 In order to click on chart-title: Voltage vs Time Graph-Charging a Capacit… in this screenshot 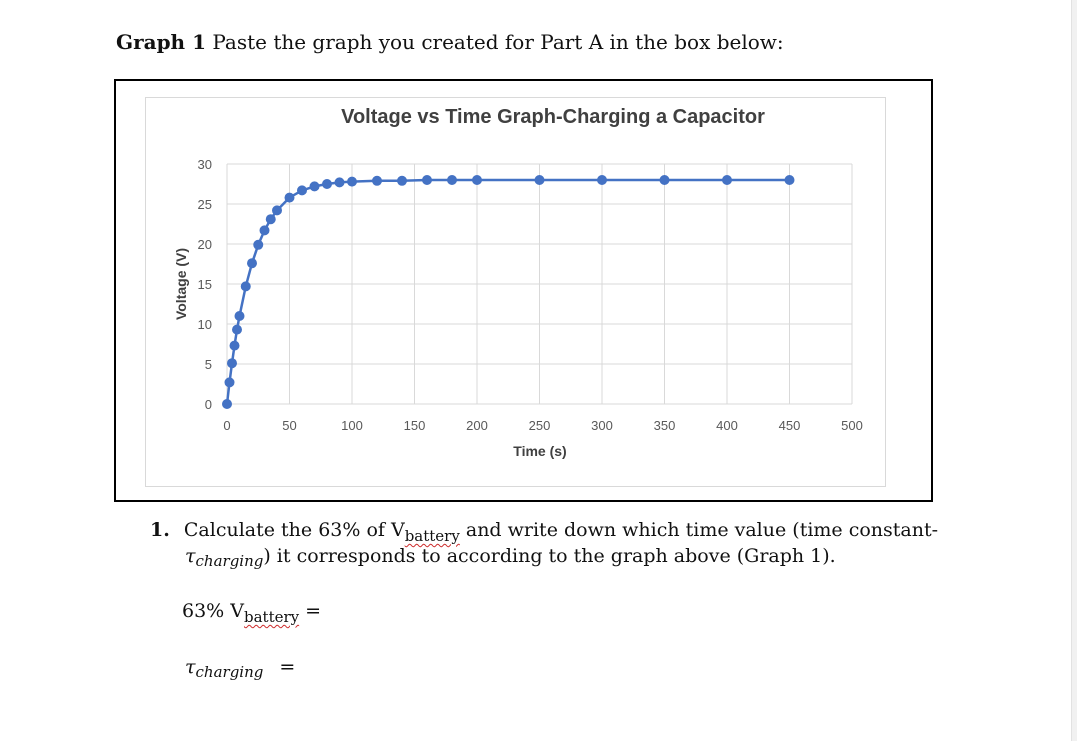, I will do `click(553, 117)`.